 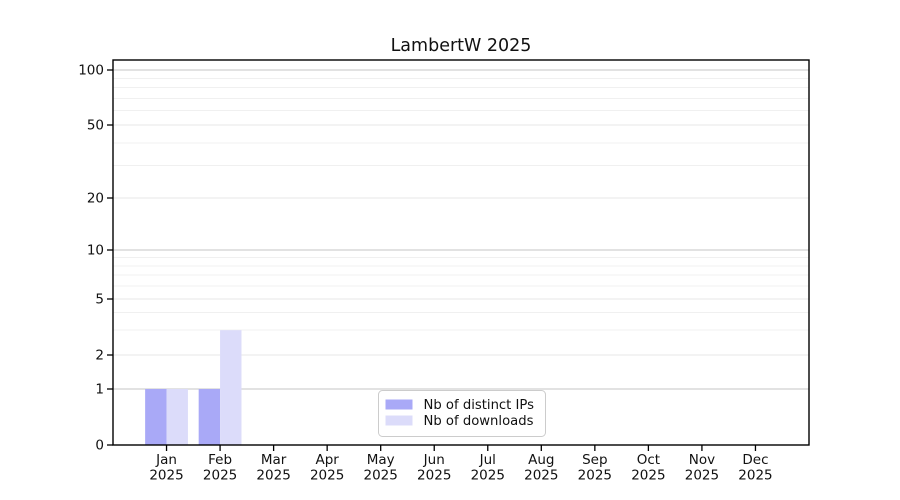 What do you see at coordinates (99, 446) in the screenshot?
I see `y-tick-label: 0` at bounding box center [99, 446].